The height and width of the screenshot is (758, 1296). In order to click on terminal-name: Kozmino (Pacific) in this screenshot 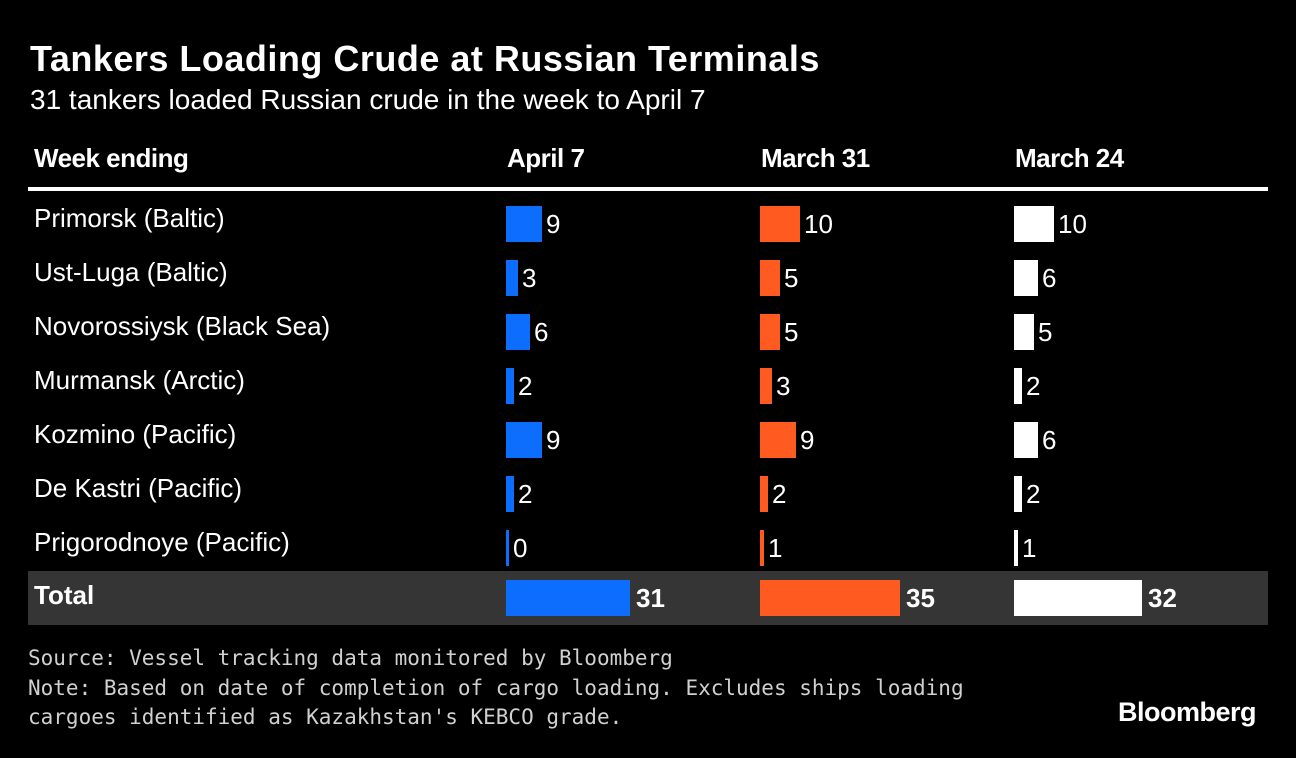, I will do `click(135, 434)`.